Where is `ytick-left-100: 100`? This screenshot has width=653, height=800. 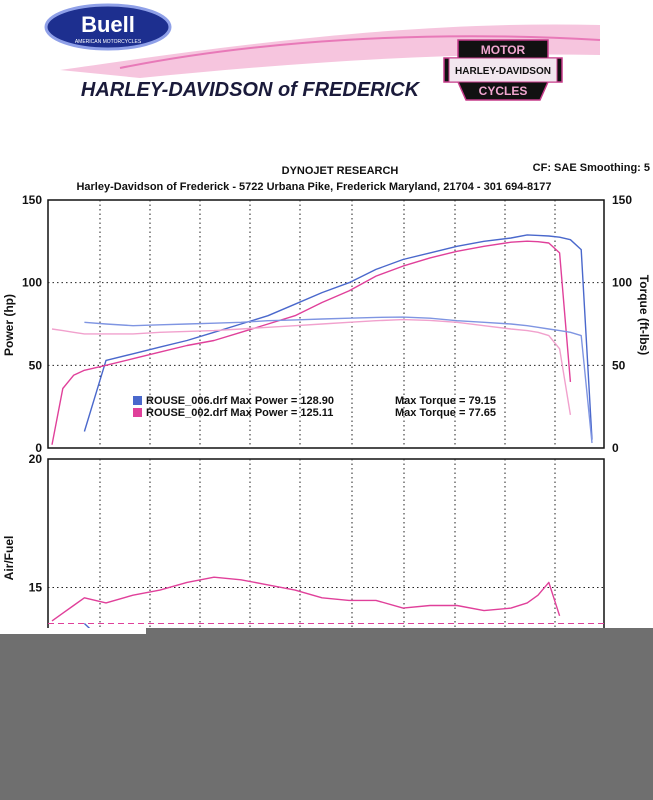
ytick-left-100: 100 is located at coordinates (32, 283).